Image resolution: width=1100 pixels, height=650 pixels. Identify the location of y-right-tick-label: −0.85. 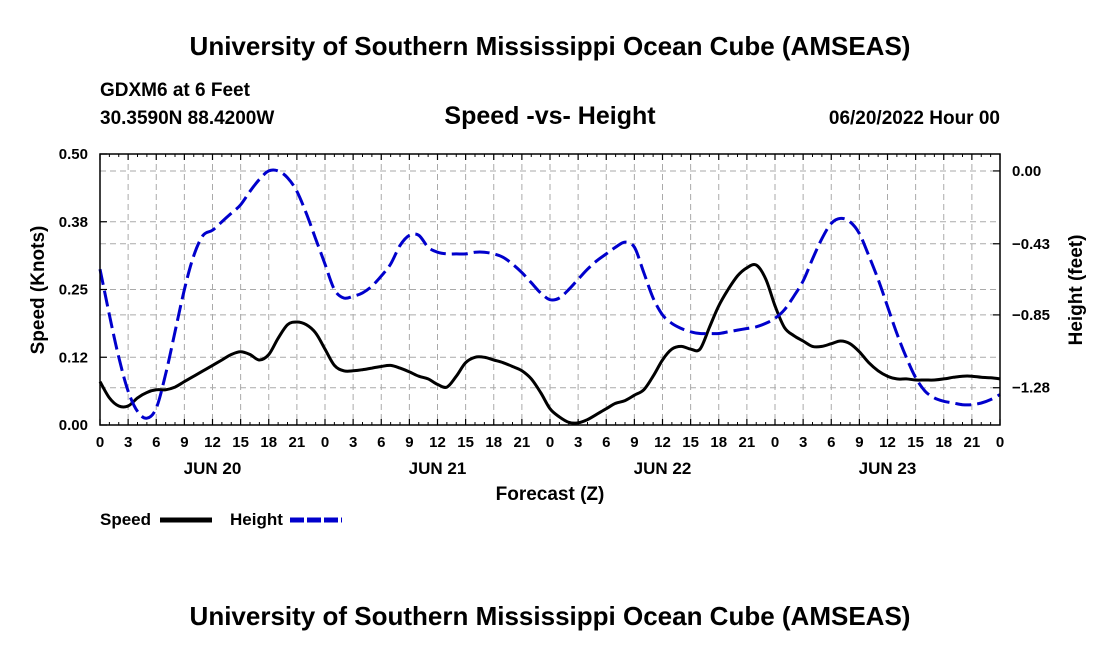
(1031, 315).